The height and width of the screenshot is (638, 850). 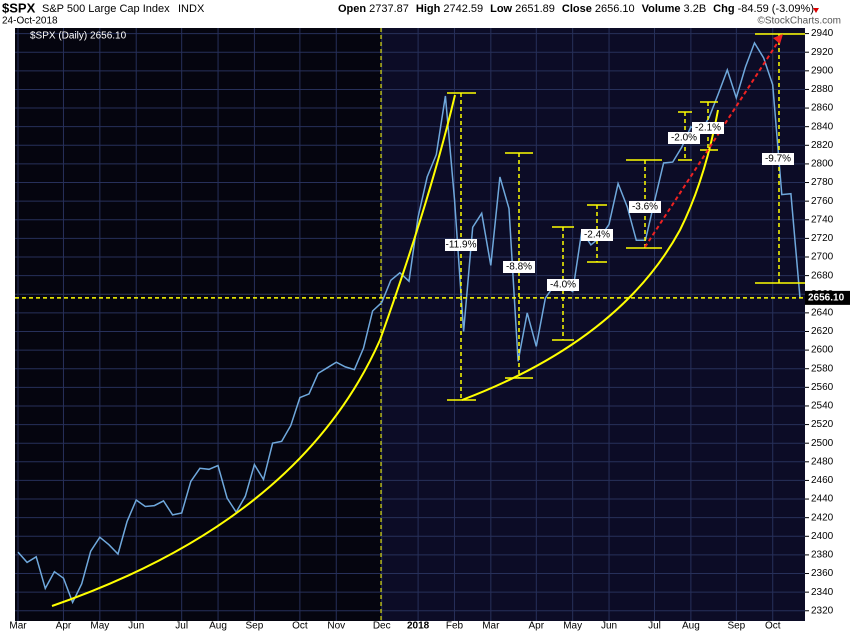 I want to click on y-tick-label: 2920, so click(x=822, y=52).